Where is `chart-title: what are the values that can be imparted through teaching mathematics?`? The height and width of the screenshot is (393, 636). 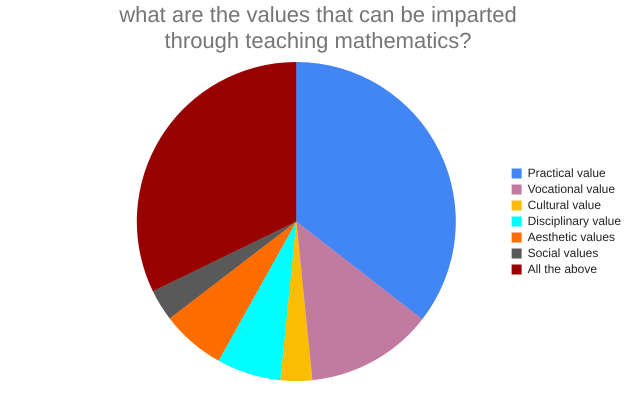 chart-title: what are the values that can be imparted through teaching mathematics? is located at coordinates (318, 28).